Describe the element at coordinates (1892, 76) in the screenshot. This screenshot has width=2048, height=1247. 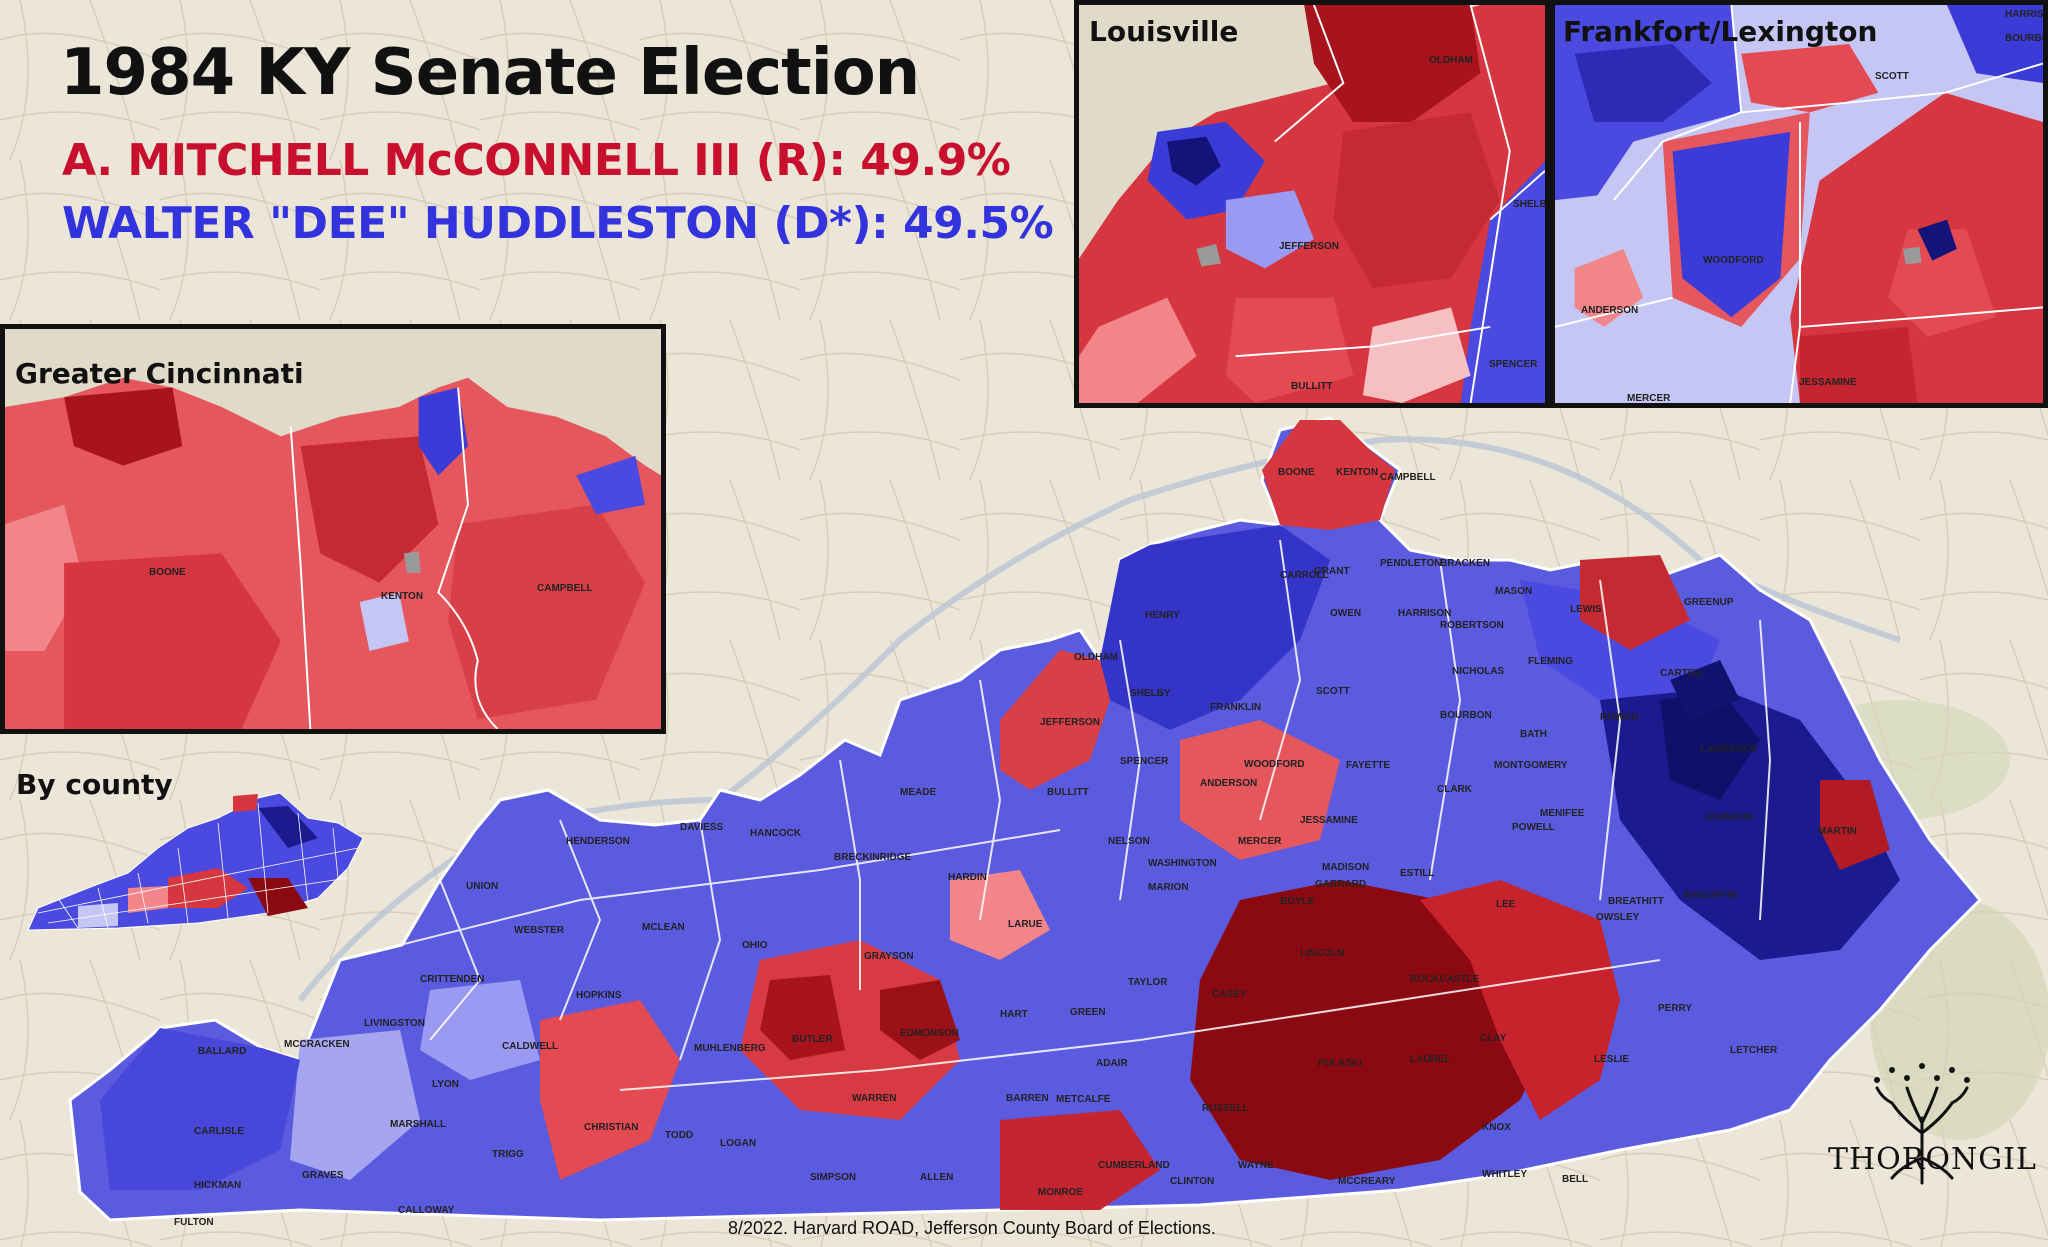
I see `county-label: SCOTT` at that location.